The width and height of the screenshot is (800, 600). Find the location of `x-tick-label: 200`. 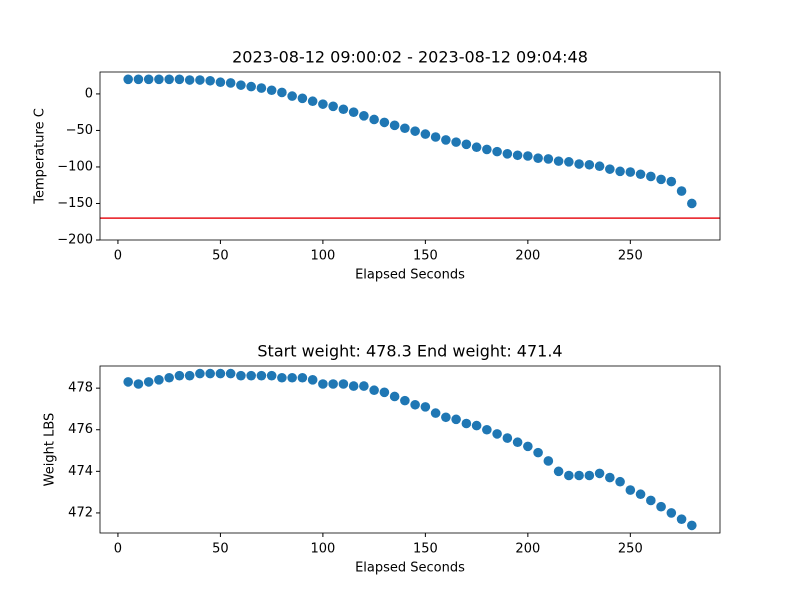

x-tick-label: 200 is located at coordinates (527, 549).